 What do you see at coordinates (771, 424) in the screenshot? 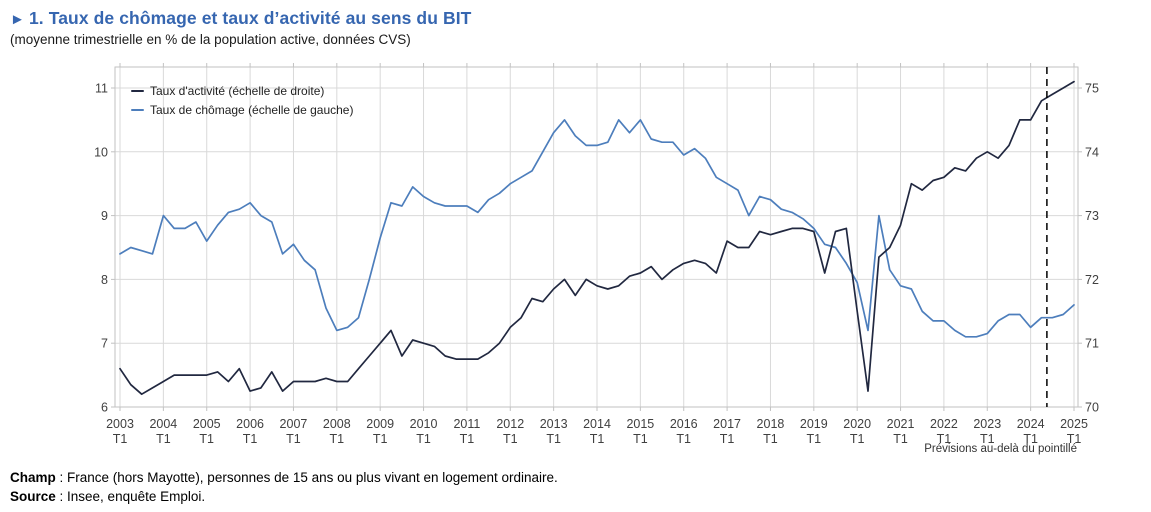
I see `x-axis-year-label: 2018` at bounding box center [771, 424].